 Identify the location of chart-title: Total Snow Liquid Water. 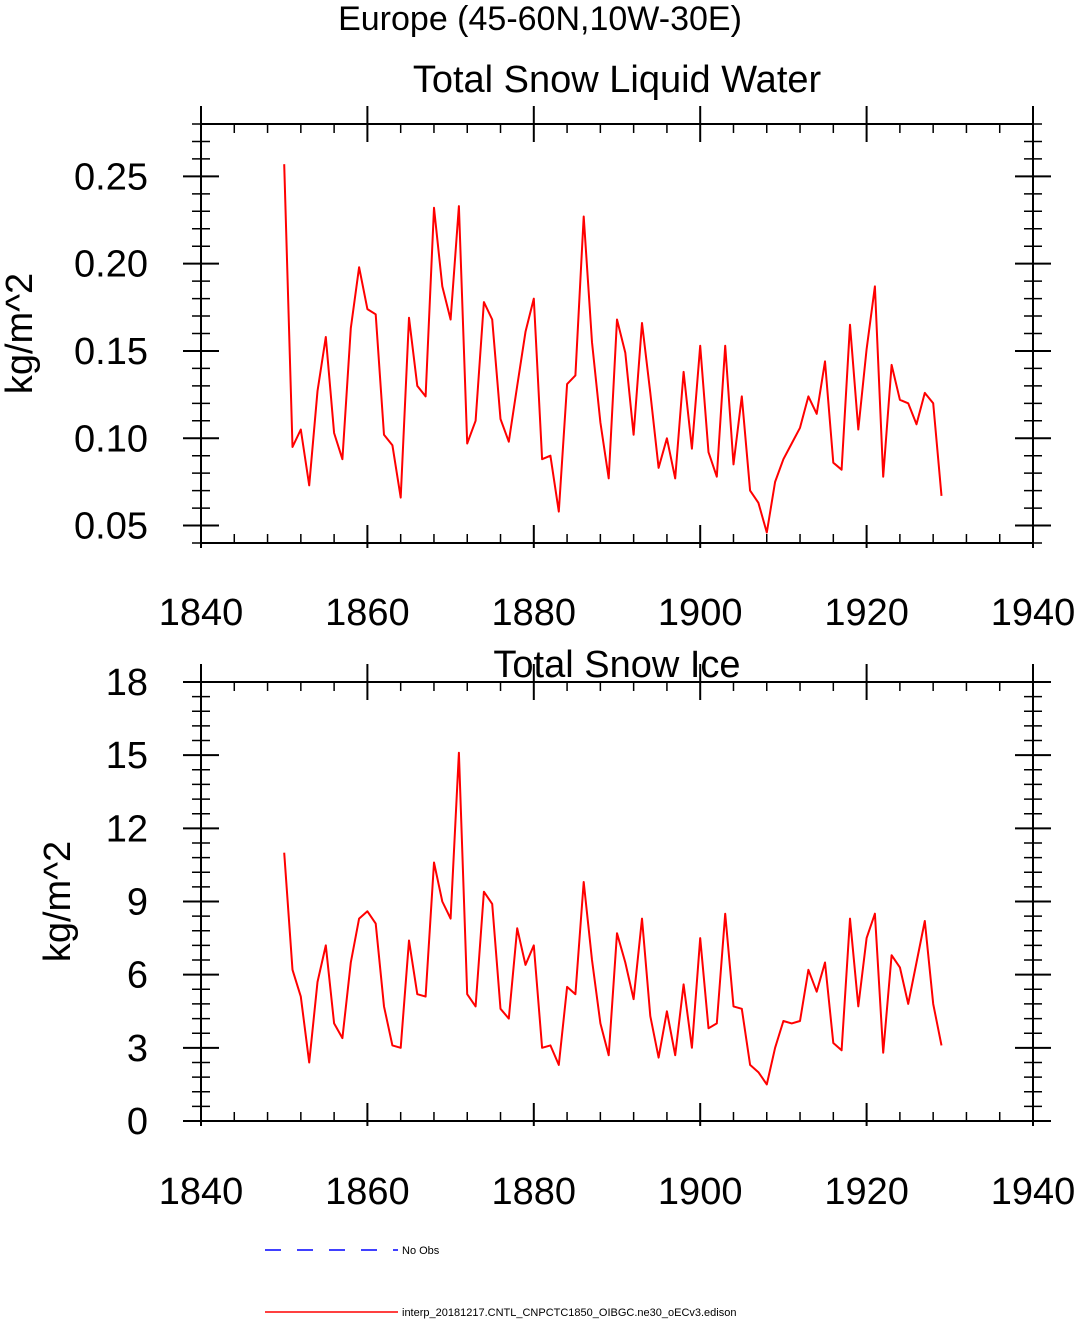
(617, 80).